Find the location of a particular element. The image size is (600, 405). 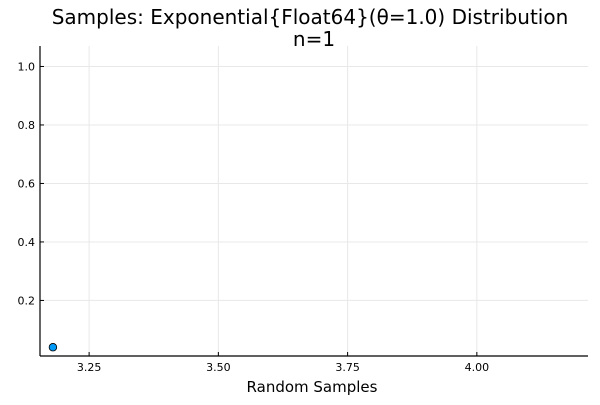

x-axis-label: Random Samples is located at coordinates (312, 387).